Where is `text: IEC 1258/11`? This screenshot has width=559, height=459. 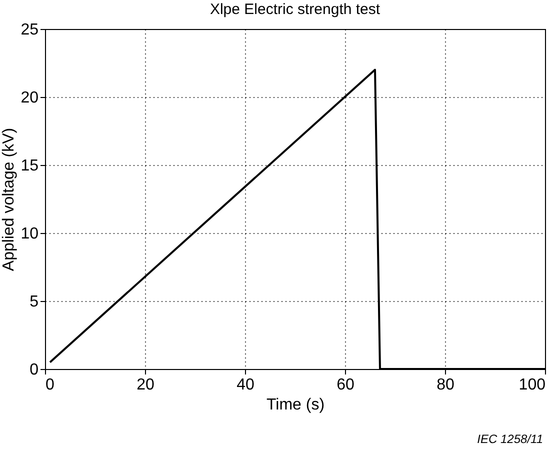 text: IEC 1258/11 is located at coordinates (510, 439).